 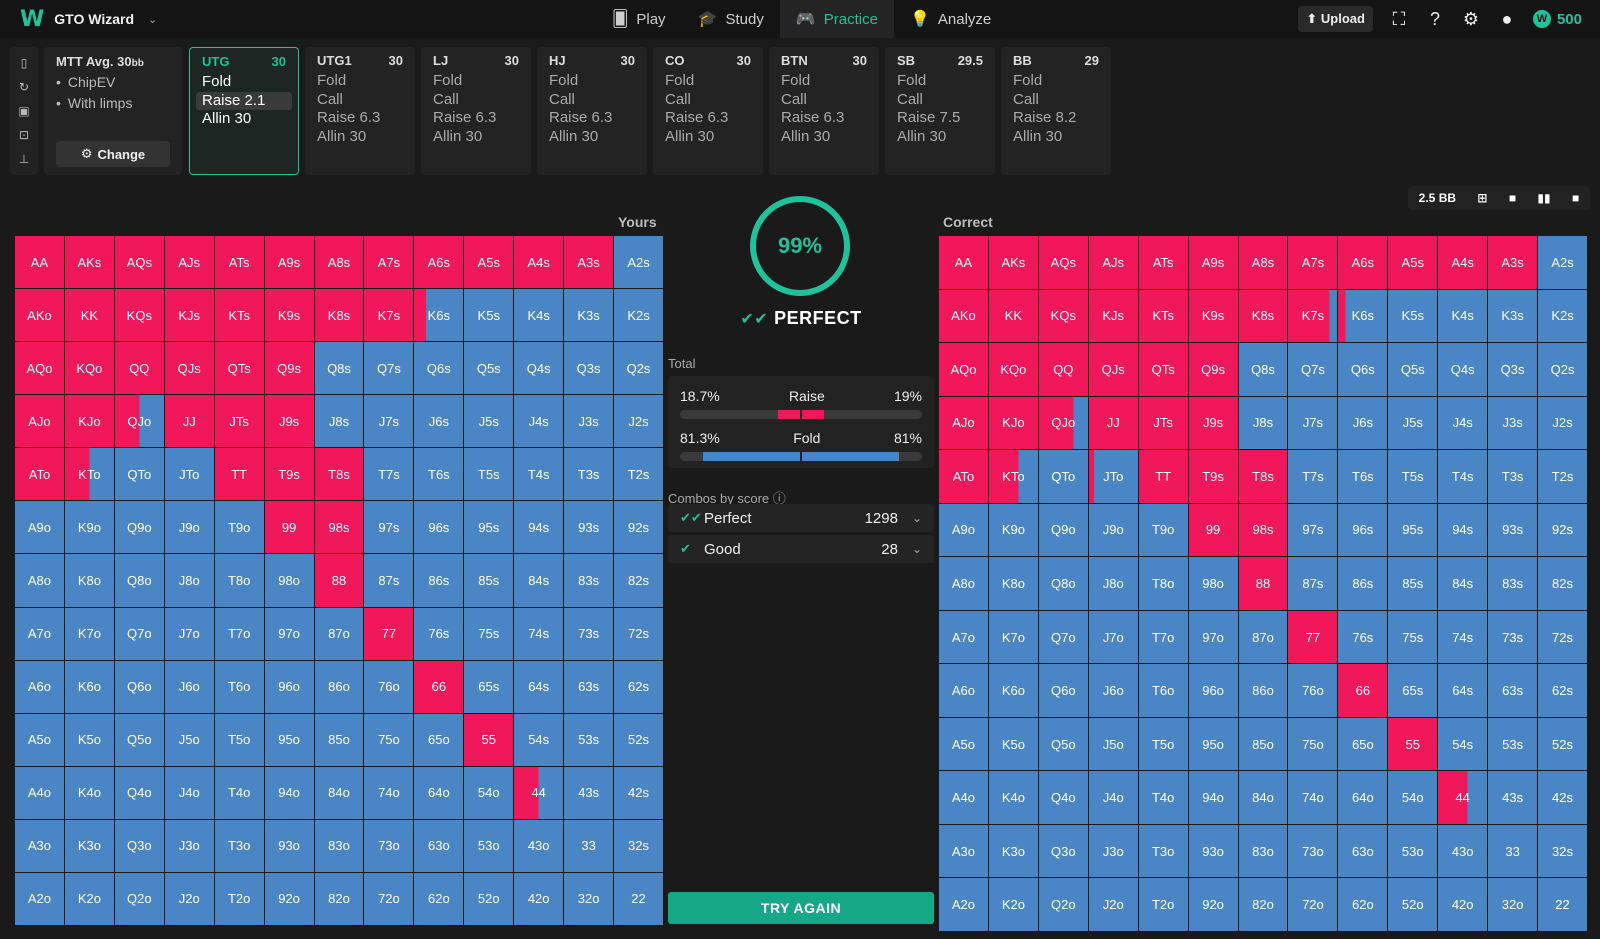 I want to click on yours-hand-cell: T6o, so click(x=239, y=686).